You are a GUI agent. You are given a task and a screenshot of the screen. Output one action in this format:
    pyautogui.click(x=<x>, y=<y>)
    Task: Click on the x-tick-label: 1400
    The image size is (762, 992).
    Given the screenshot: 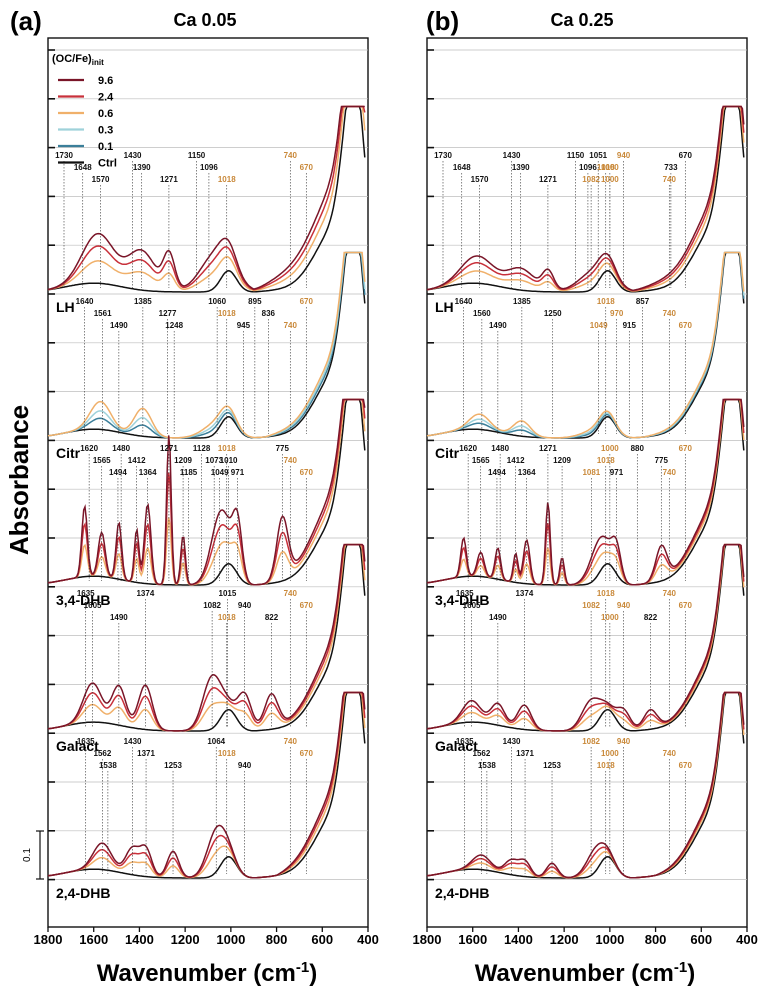 What is the action you would take?
    pyautogui.click(x=139, y=939)
    